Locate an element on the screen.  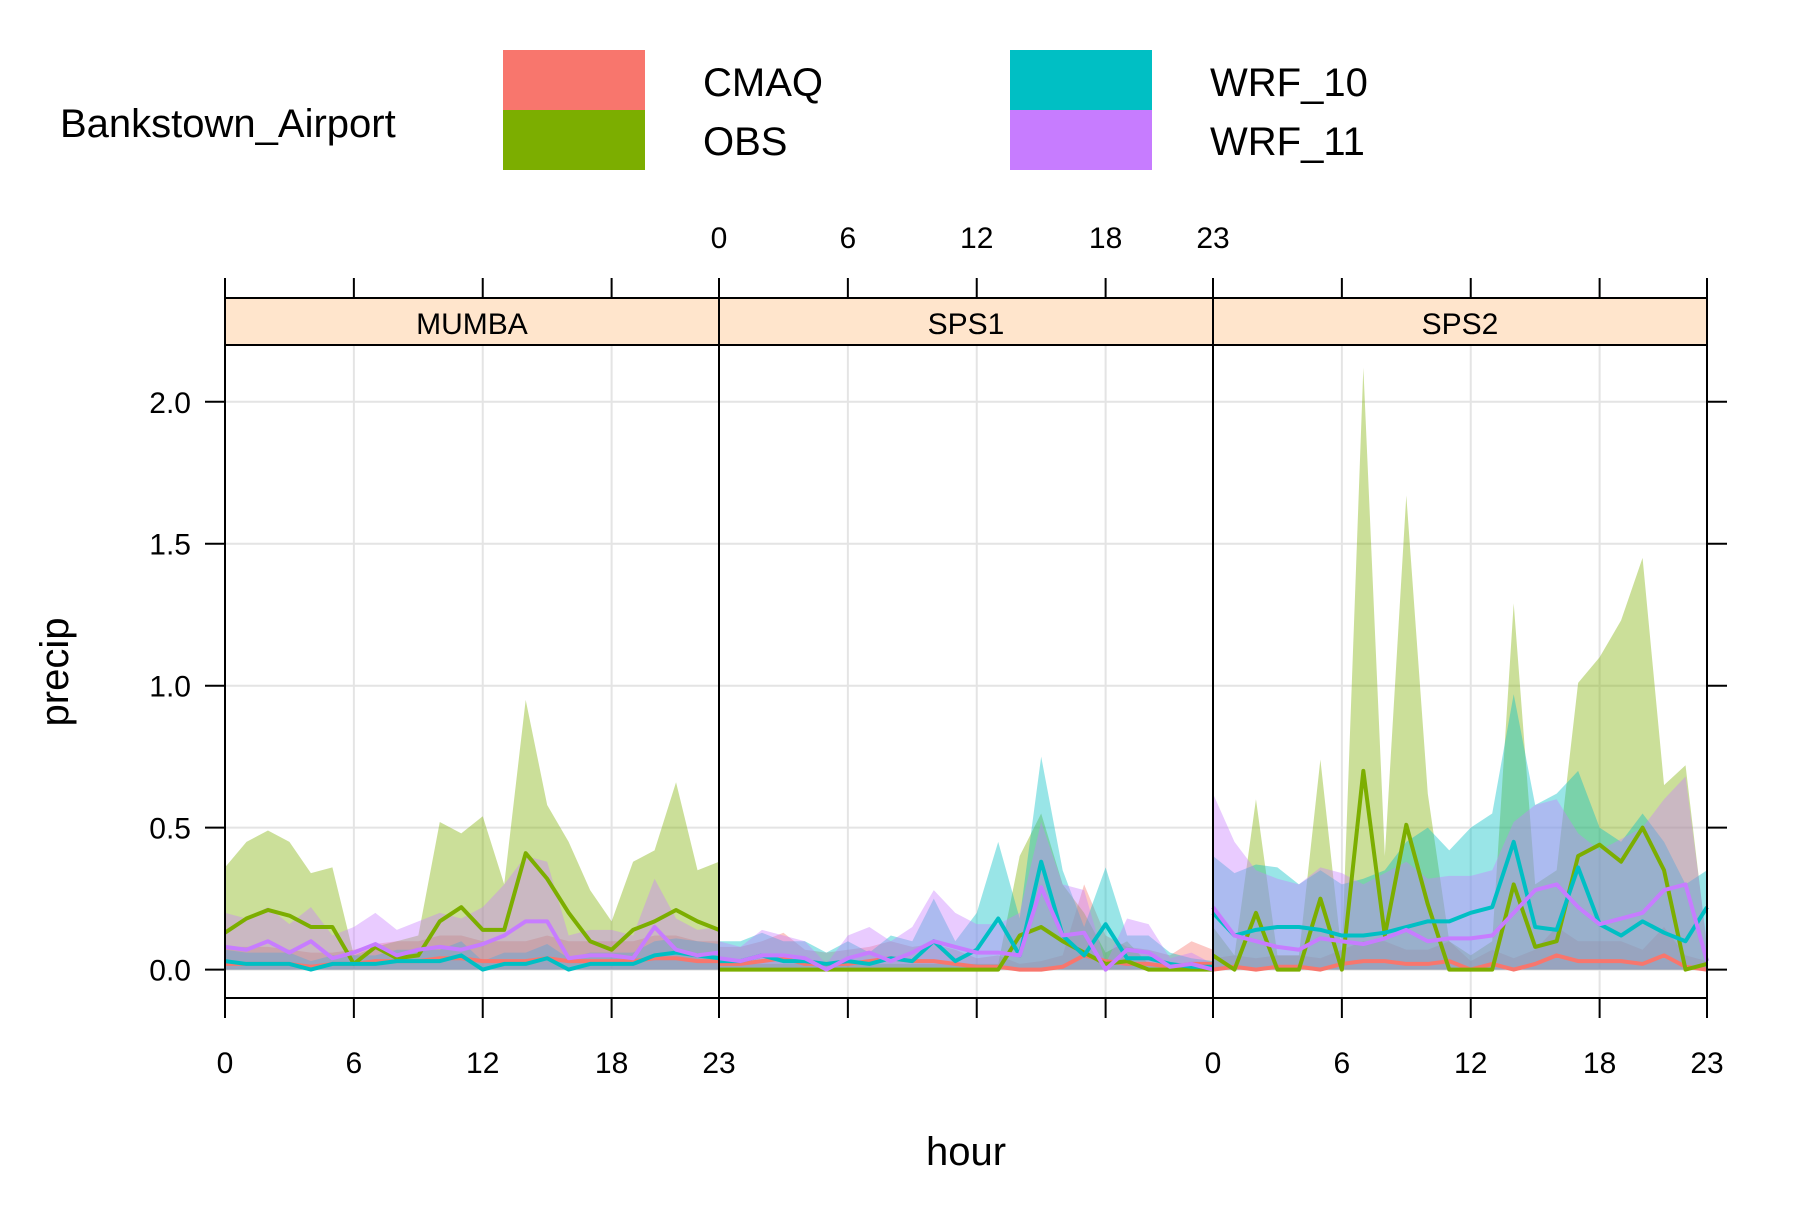
y-tick-label: 1.5 is located at coordinates (170, 545).